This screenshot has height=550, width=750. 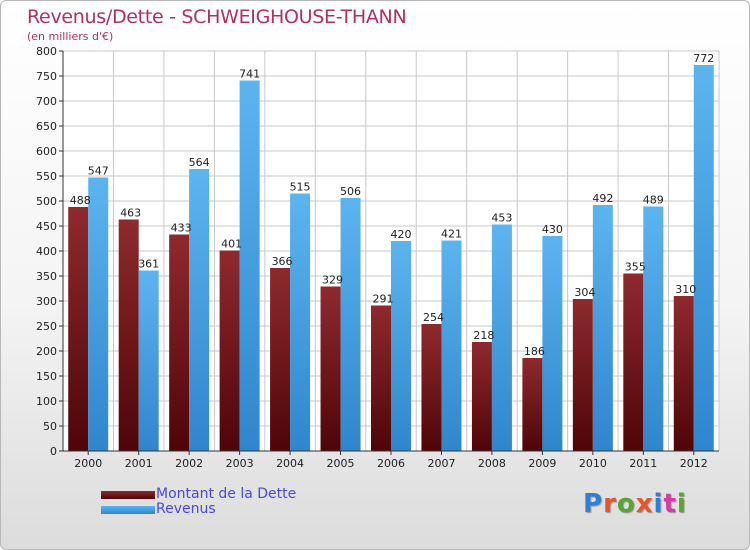 I want to click on y-tick-label: 550, so click(x=46, y=176).